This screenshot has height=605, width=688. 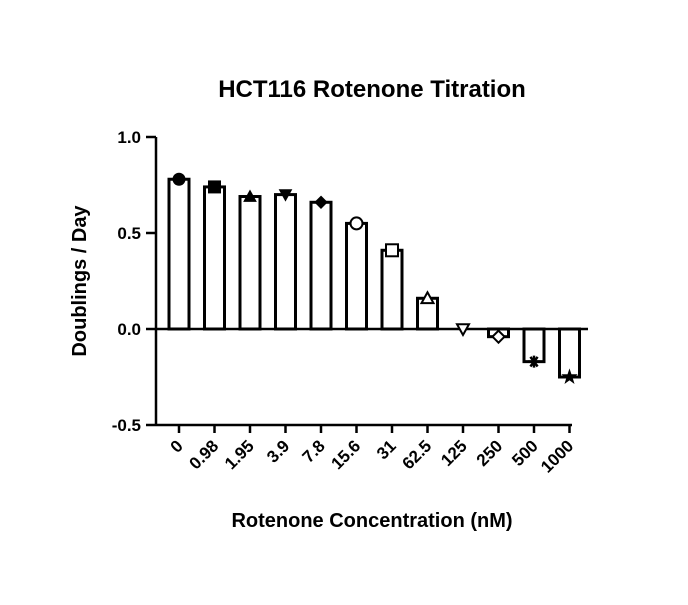 What do you see at coordinates (129, 137) in the screenshot?
I see `y-tick-label: 1.0` at bounding box center [129, 137].